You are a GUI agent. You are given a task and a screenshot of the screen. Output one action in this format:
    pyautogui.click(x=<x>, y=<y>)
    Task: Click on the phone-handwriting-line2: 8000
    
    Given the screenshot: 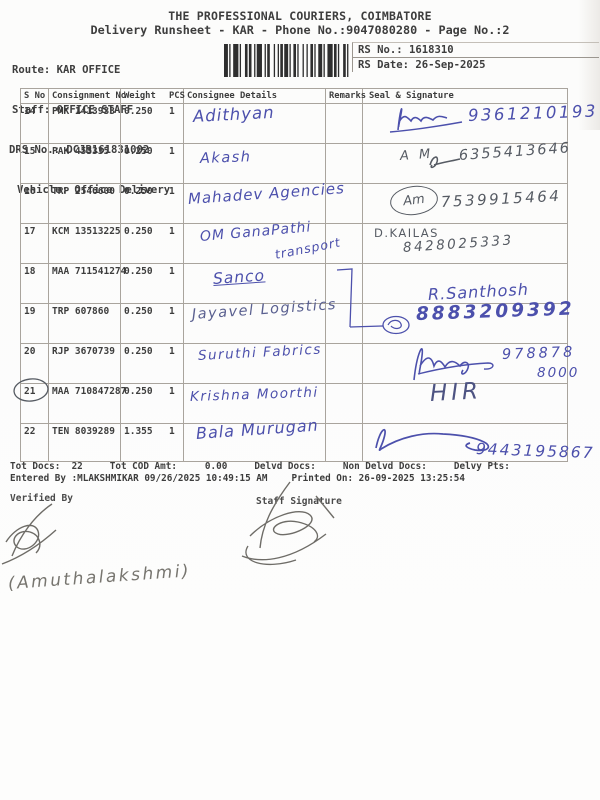 What is the action you would take?
    pyautogui.click(x=558, y=373)
    